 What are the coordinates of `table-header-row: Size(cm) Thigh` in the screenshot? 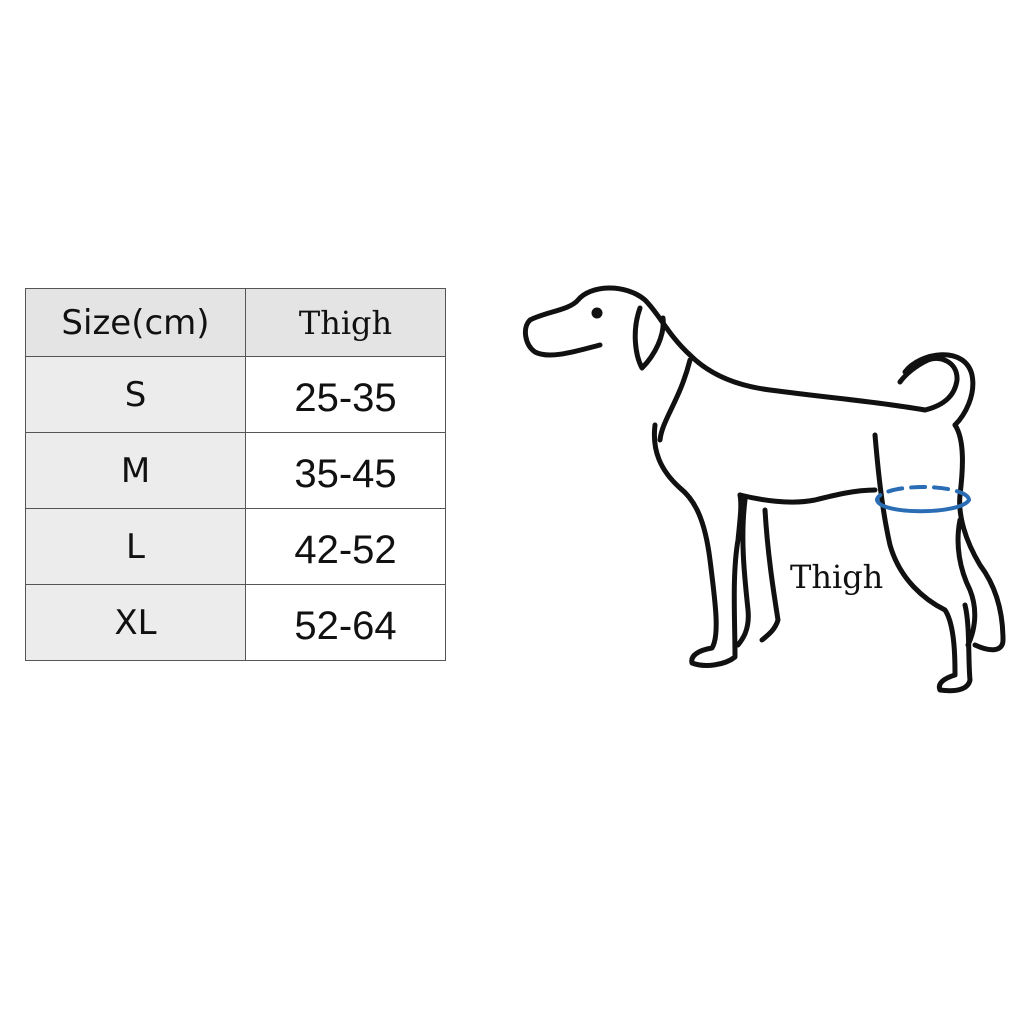 It's located at (235, 322).